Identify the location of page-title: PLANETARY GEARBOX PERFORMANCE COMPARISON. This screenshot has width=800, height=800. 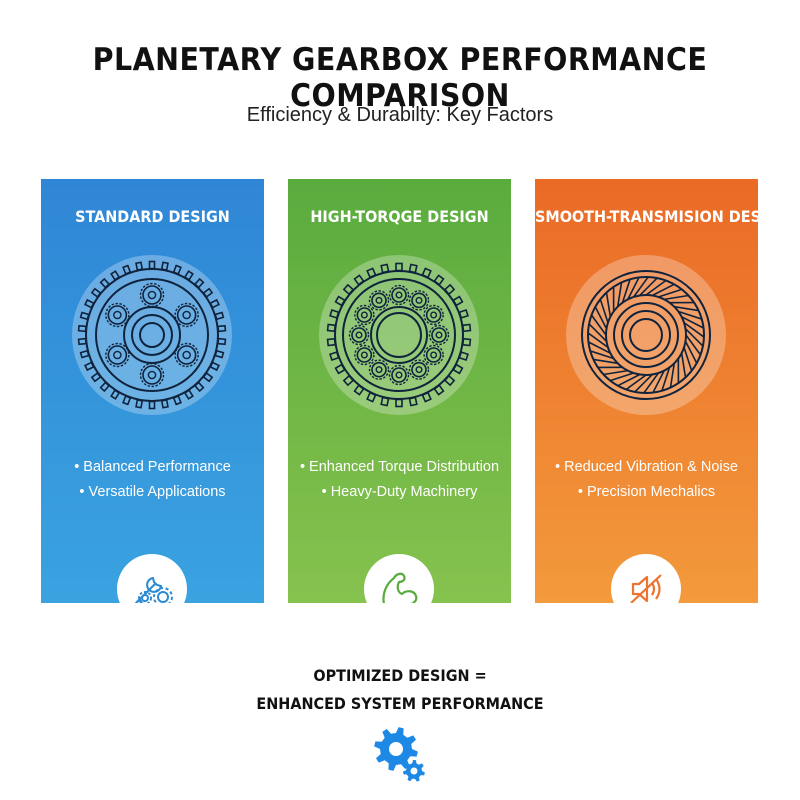
(400, 78).